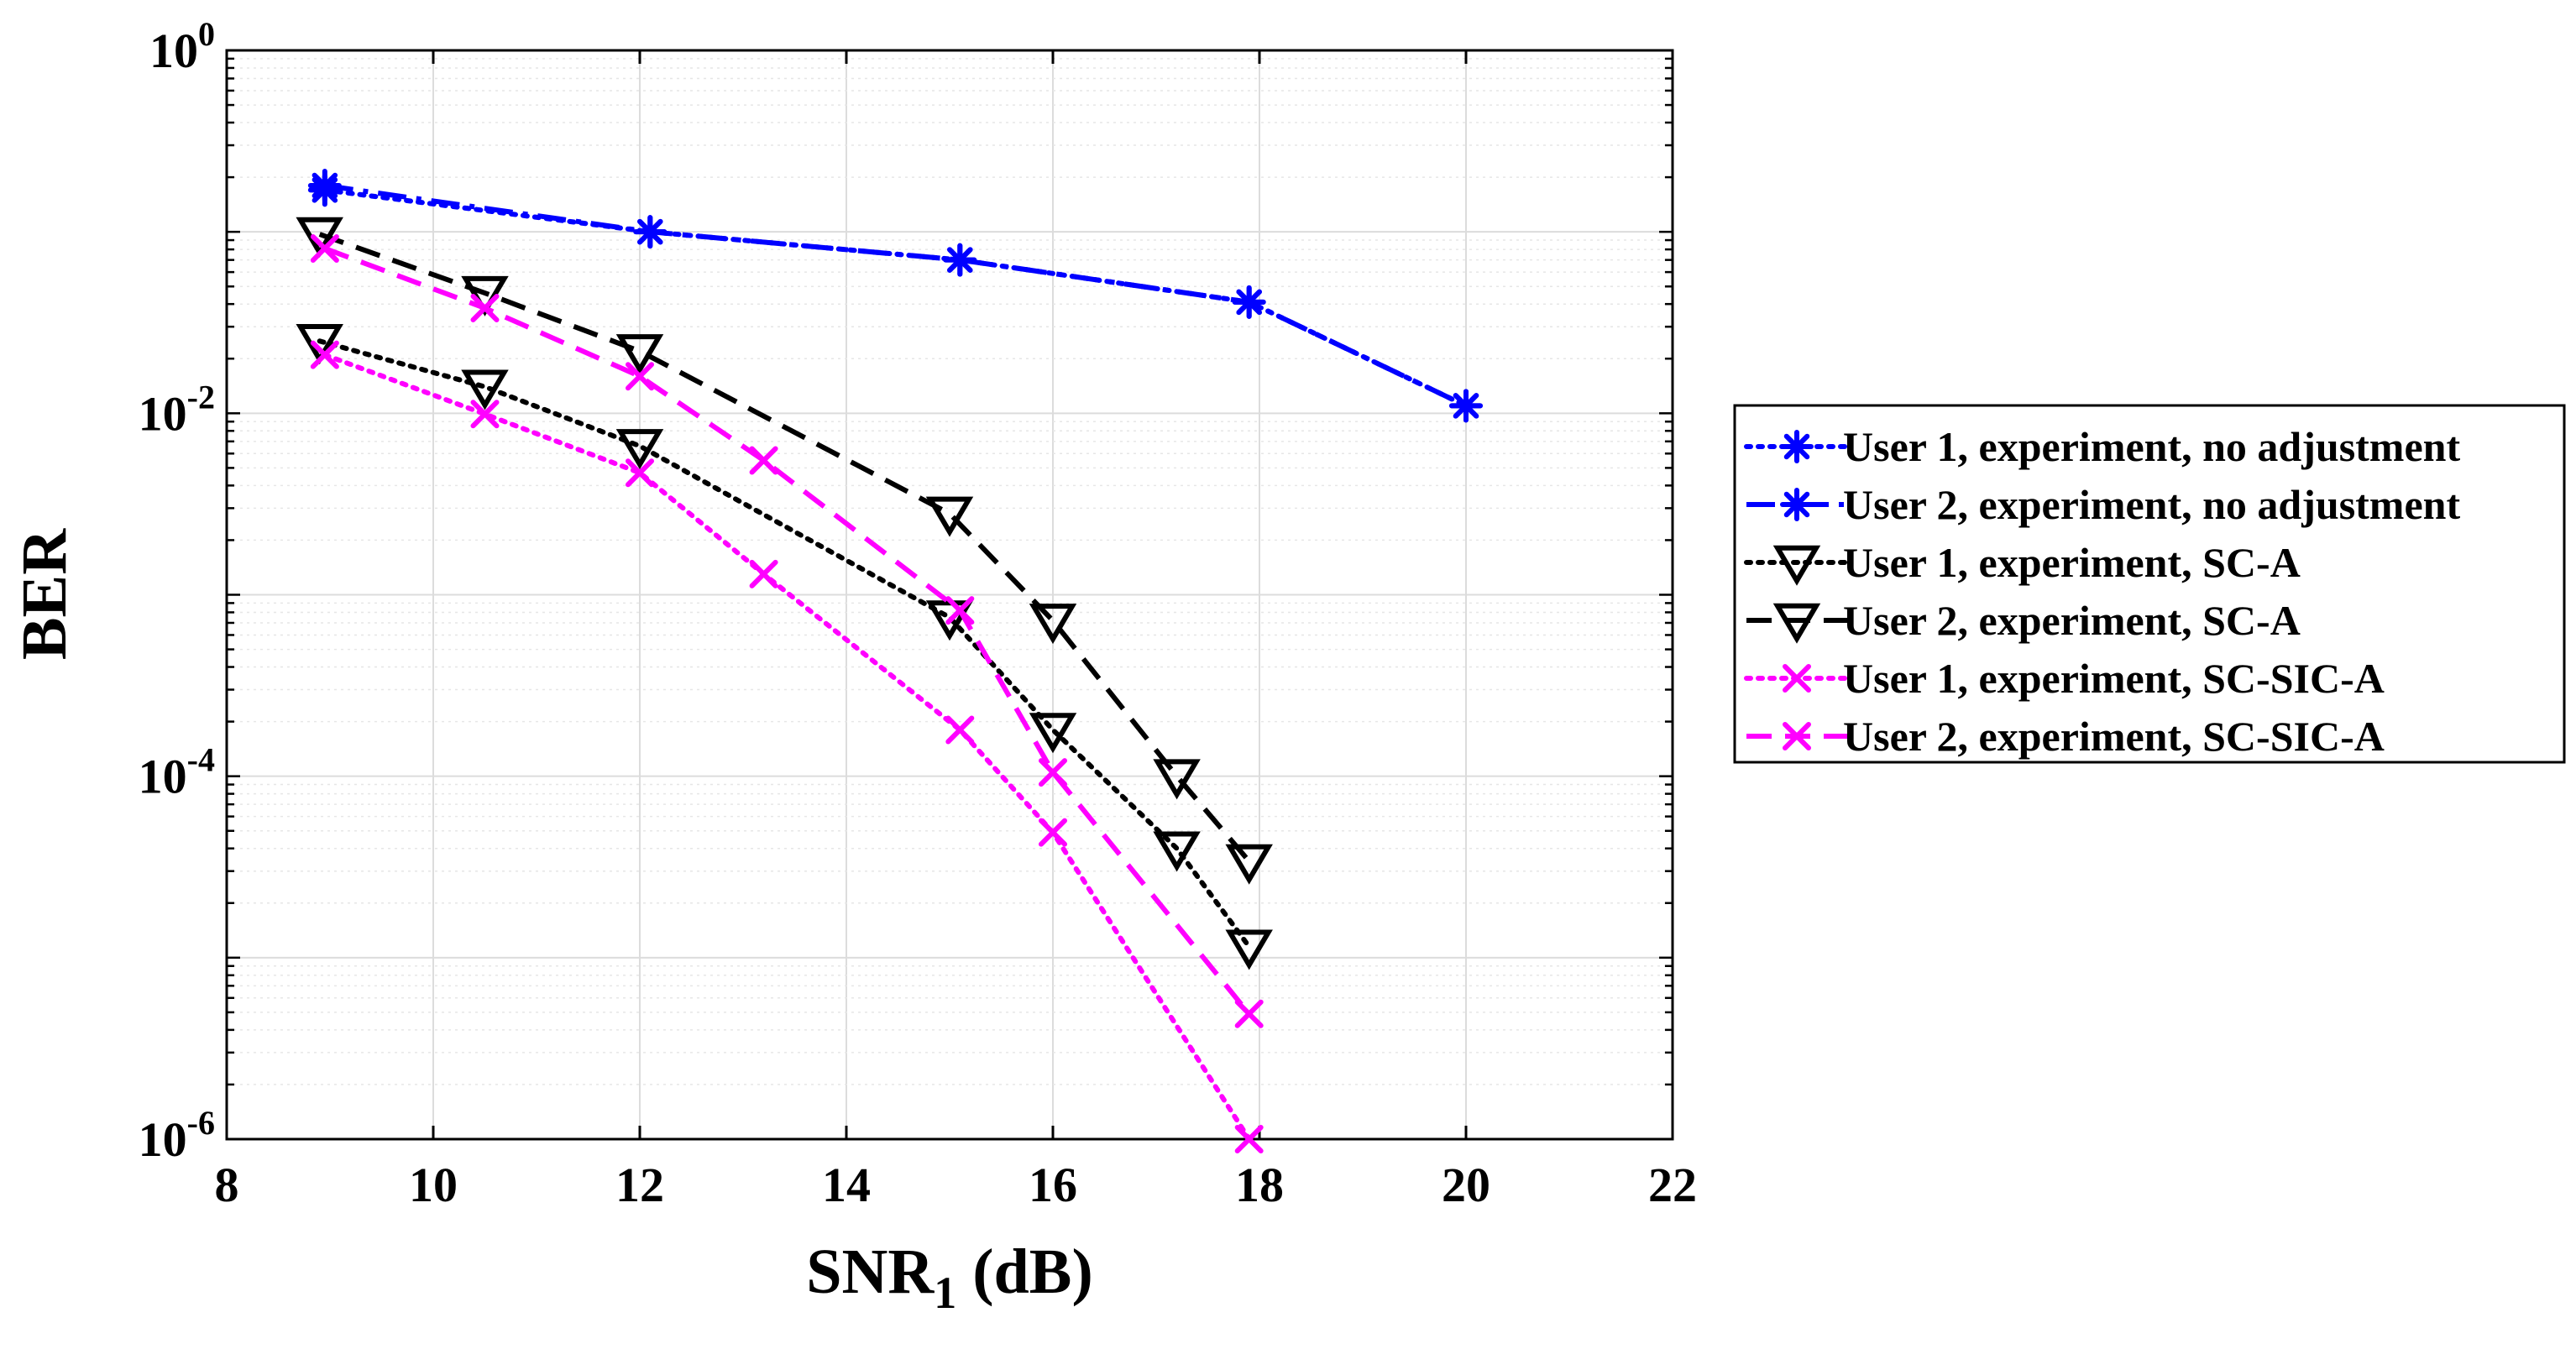  I want to click on legend-label: User 2, experiment, no adjustment, so click(2152, 504).